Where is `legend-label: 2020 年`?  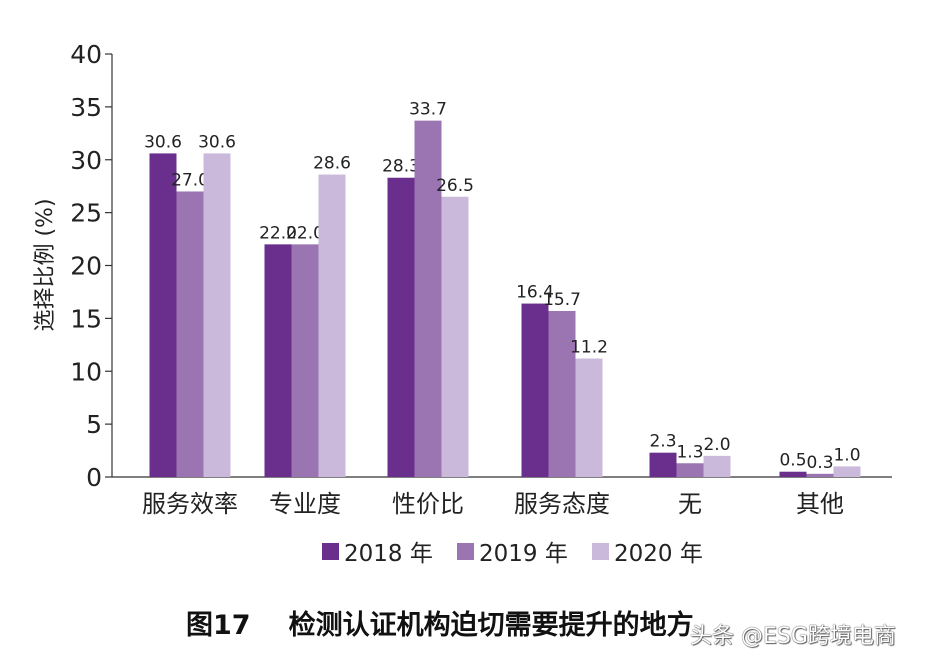
legend-label: 2020 年 is located at coordinates (658, 554).